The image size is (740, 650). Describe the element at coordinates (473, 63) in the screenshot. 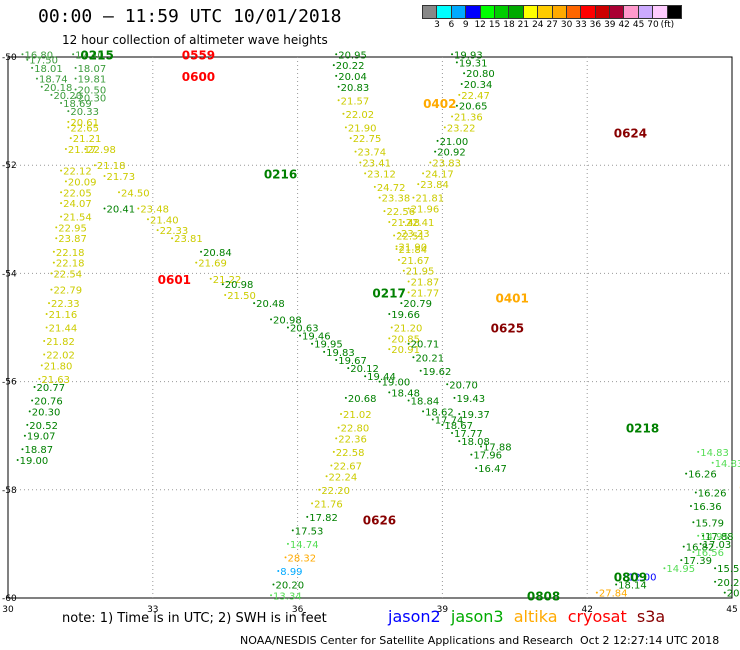

I see `wave-height-label: 19.31` at that location.